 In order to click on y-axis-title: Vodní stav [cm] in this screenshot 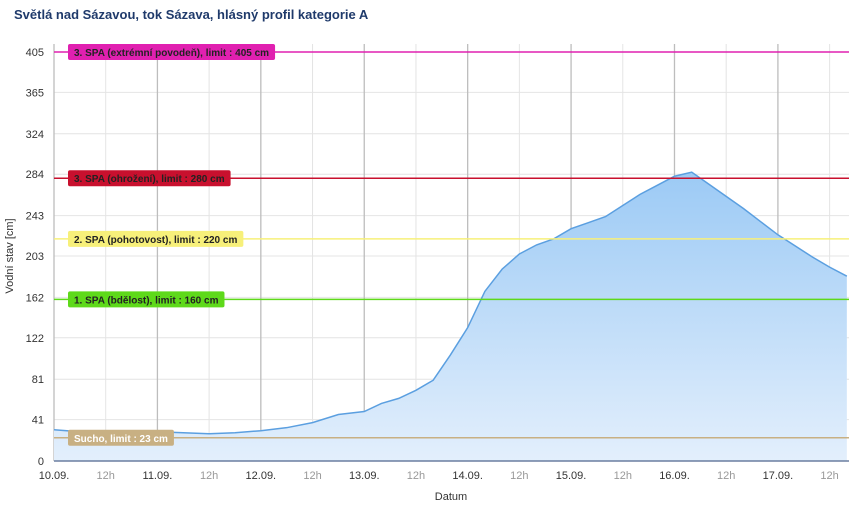, I will do `click(10, 255)`.